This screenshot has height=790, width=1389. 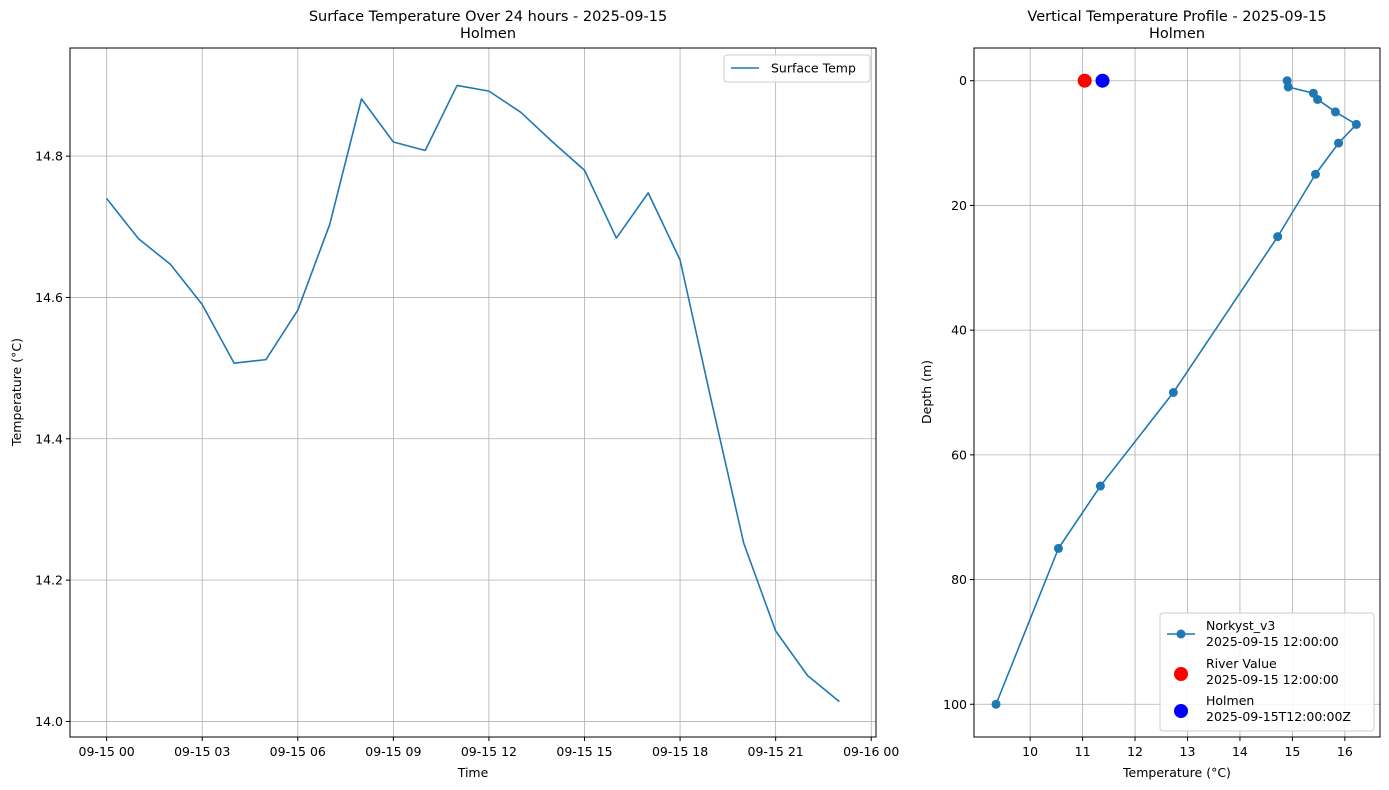 What do you see at coordinates (49, 438) in the screenshot?
I see `y-tick-label: 14.4` at bounding box center [49, 438].